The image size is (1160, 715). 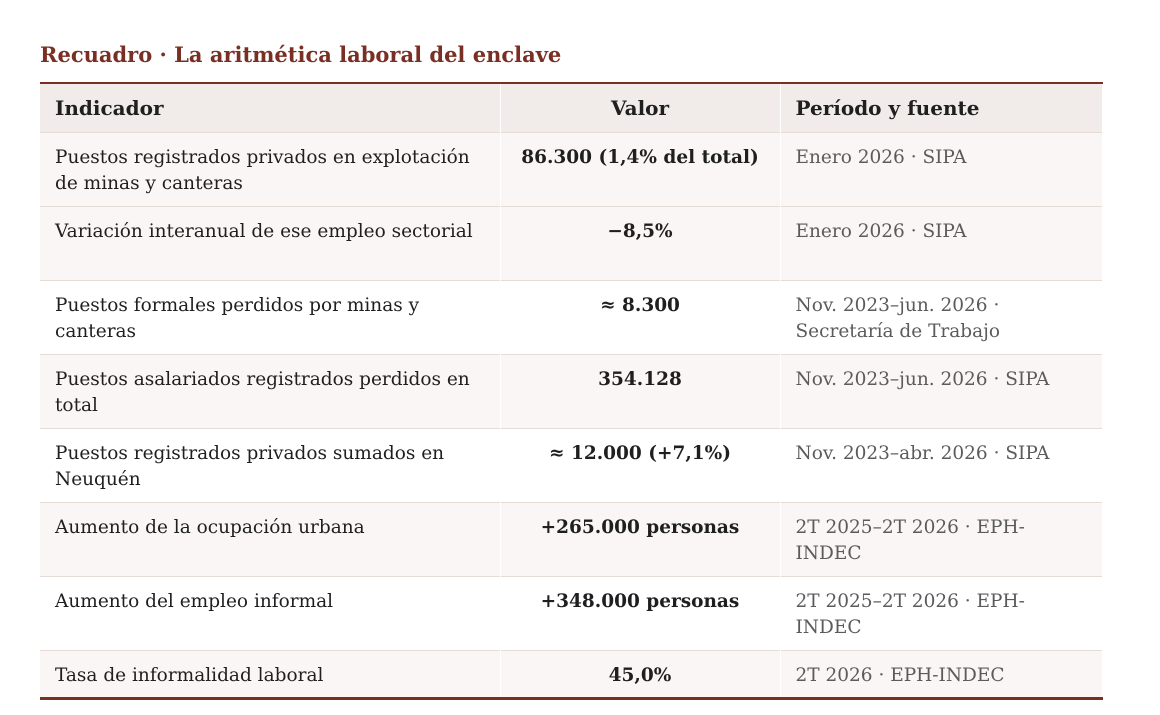 I want to click on cell-source: Nov. 2023–abr. 2026 · SIPA, so click(x=941, y=465).